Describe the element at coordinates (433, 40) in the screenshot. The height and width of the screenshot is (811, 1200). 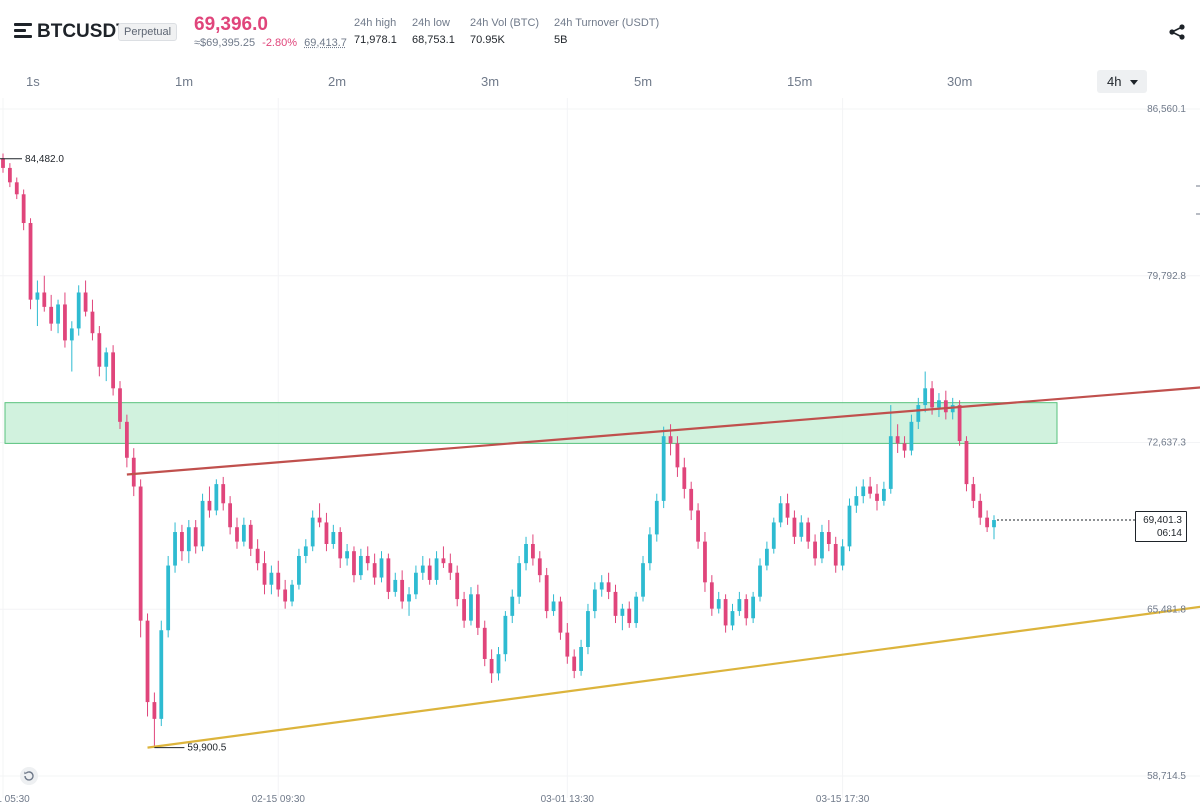
I see `stat-value: 68,753.1` at that location.